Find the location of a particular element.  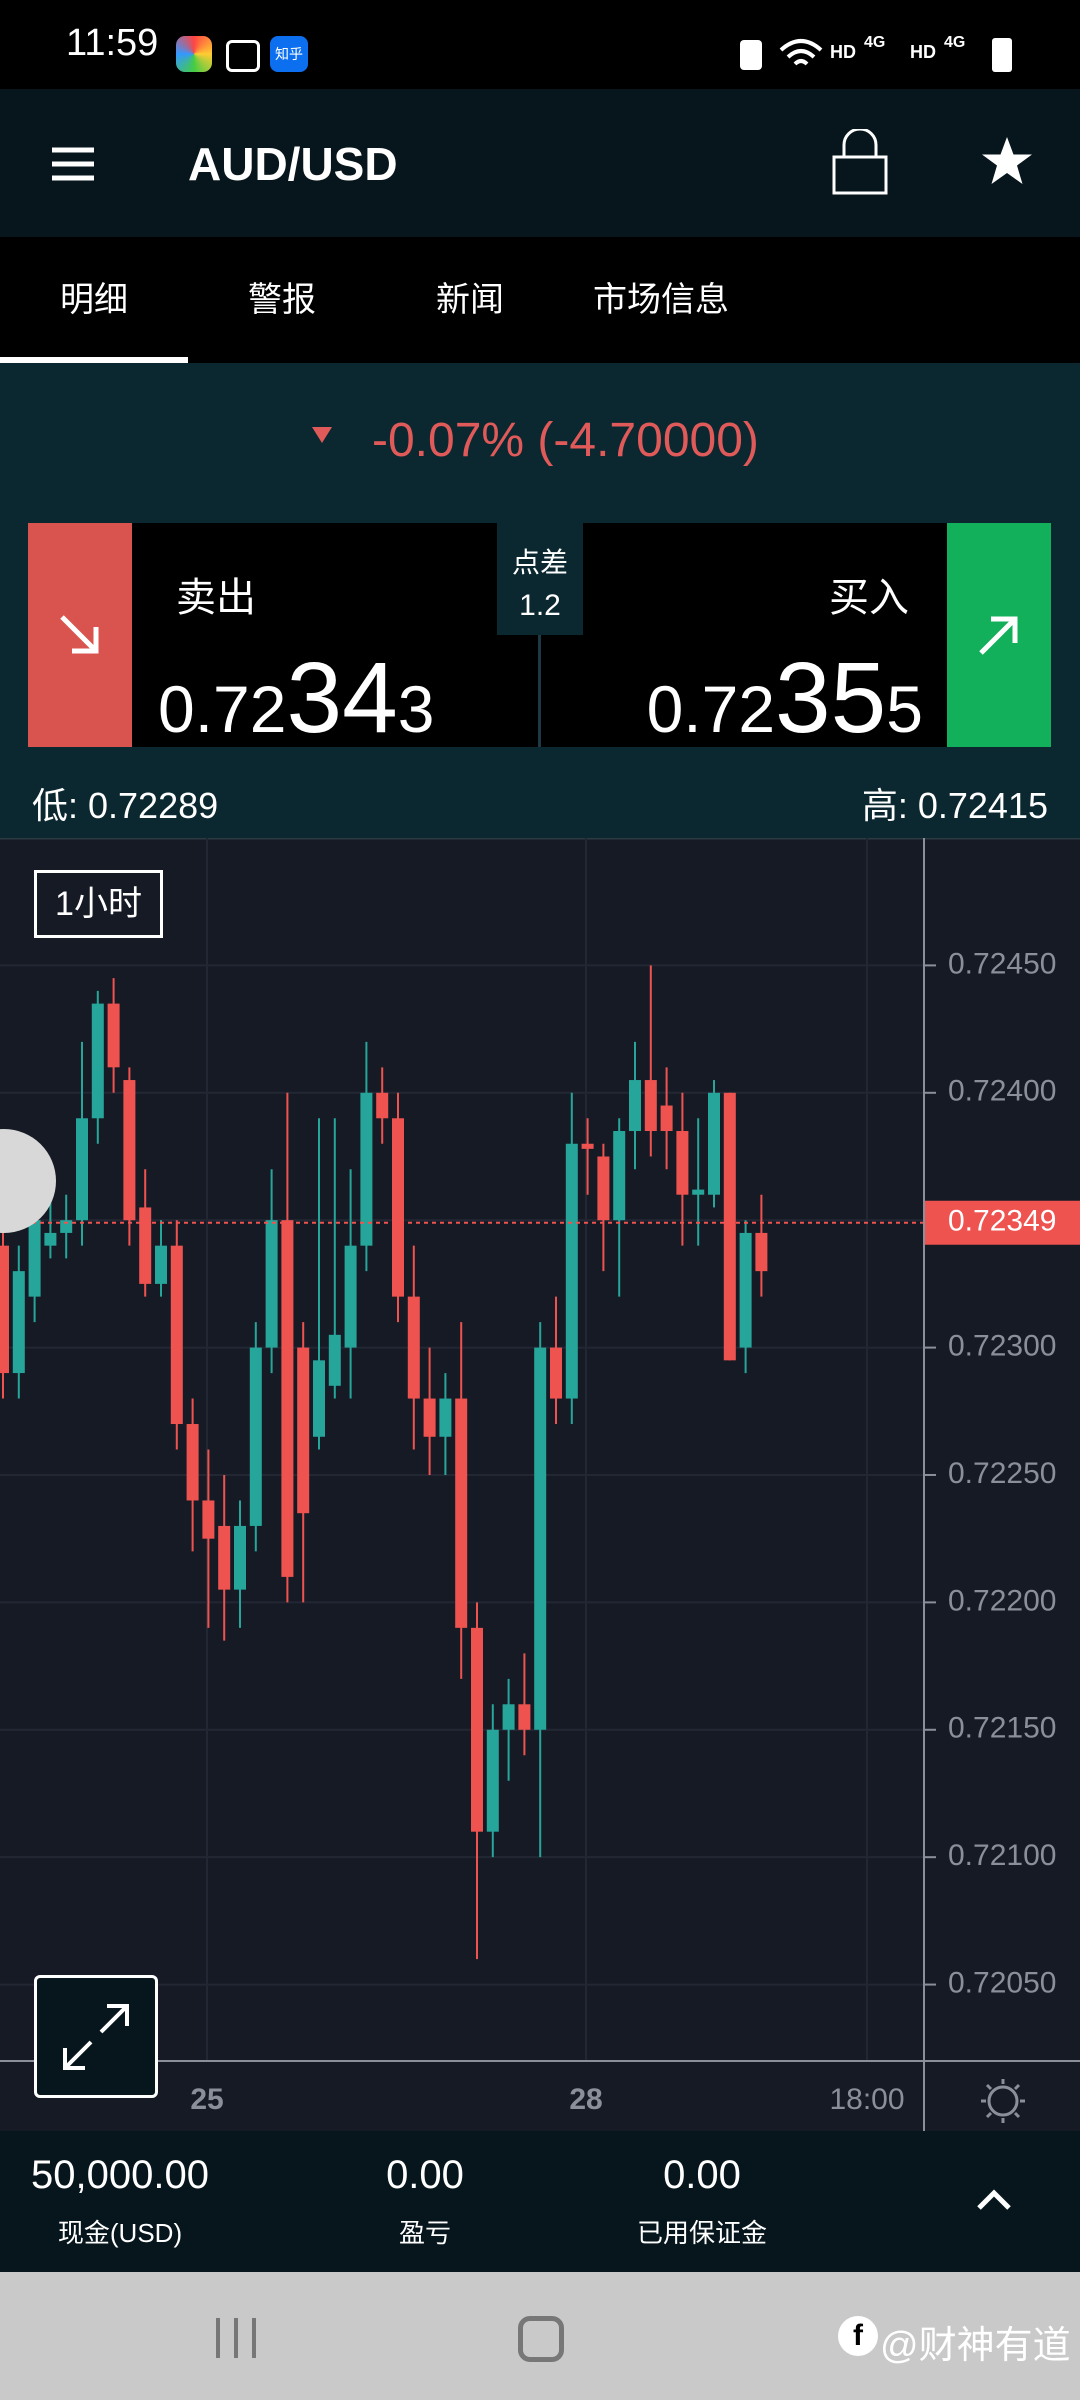

price-part: 3 is located at coordinates (416, 709).